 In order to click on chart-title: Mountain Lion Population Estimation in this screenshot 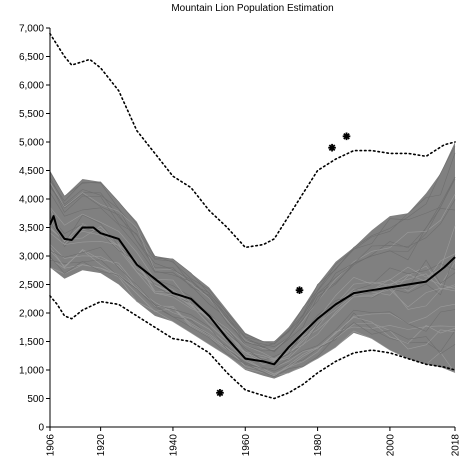, I will do `click(252, 8)`.